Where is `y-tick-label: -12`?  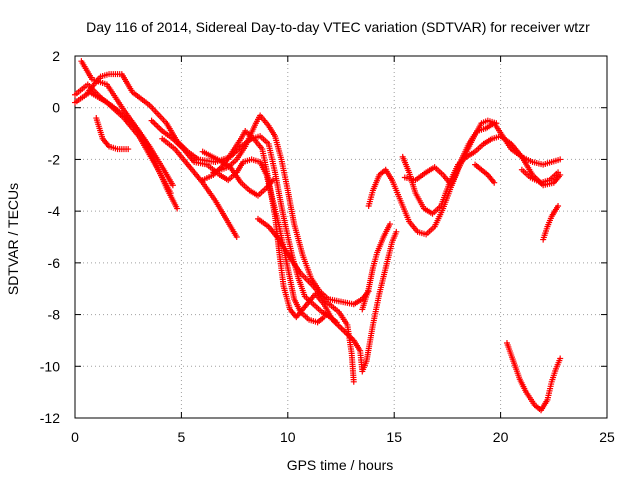
y-tick-label: -12 is located at coordinates (50, 418).